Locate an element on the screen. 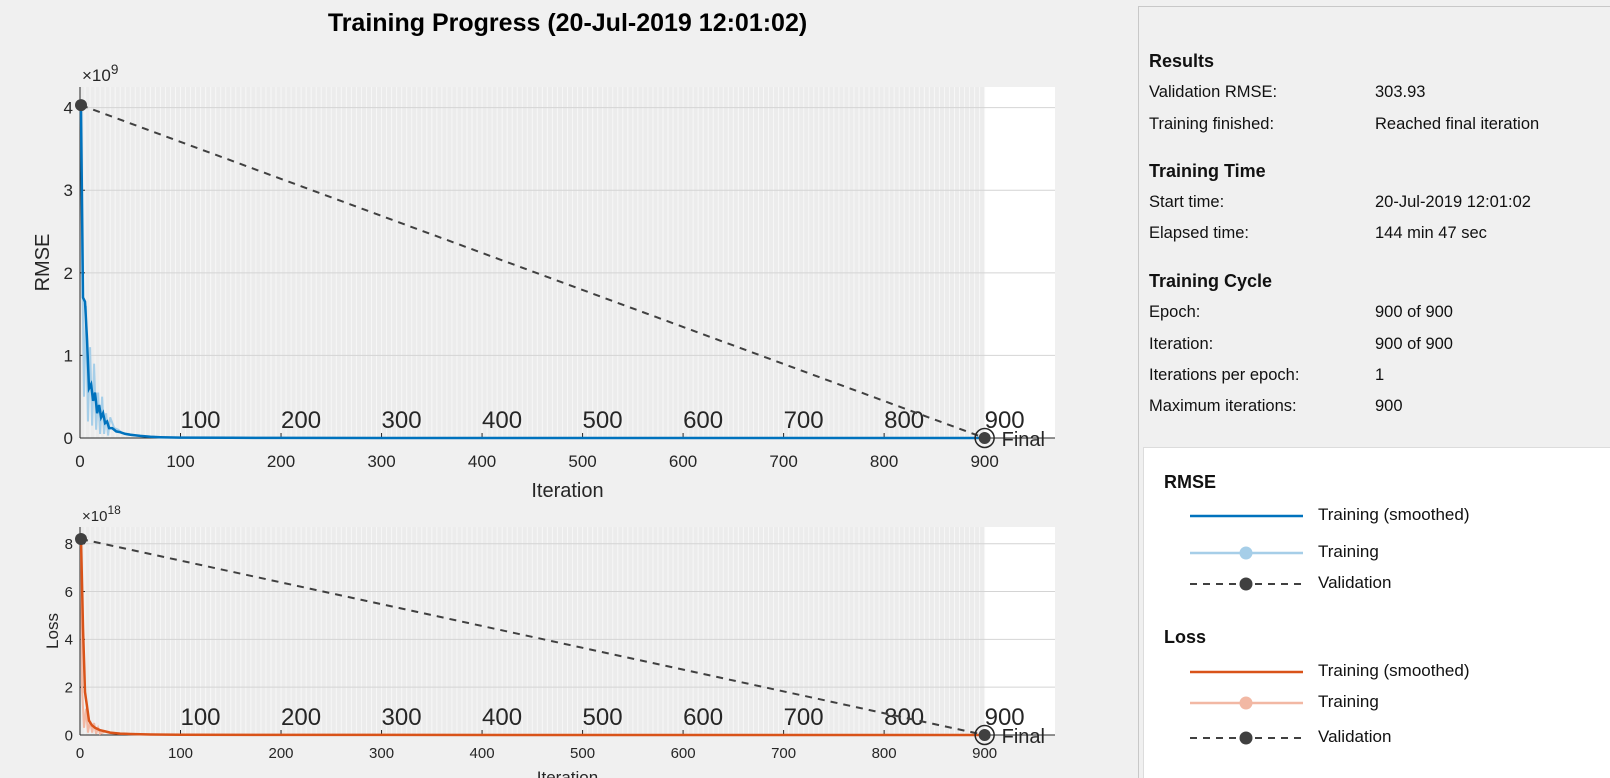  elapsed-time-value: 144 min 47 sec is located at coordinates (1431, 233).